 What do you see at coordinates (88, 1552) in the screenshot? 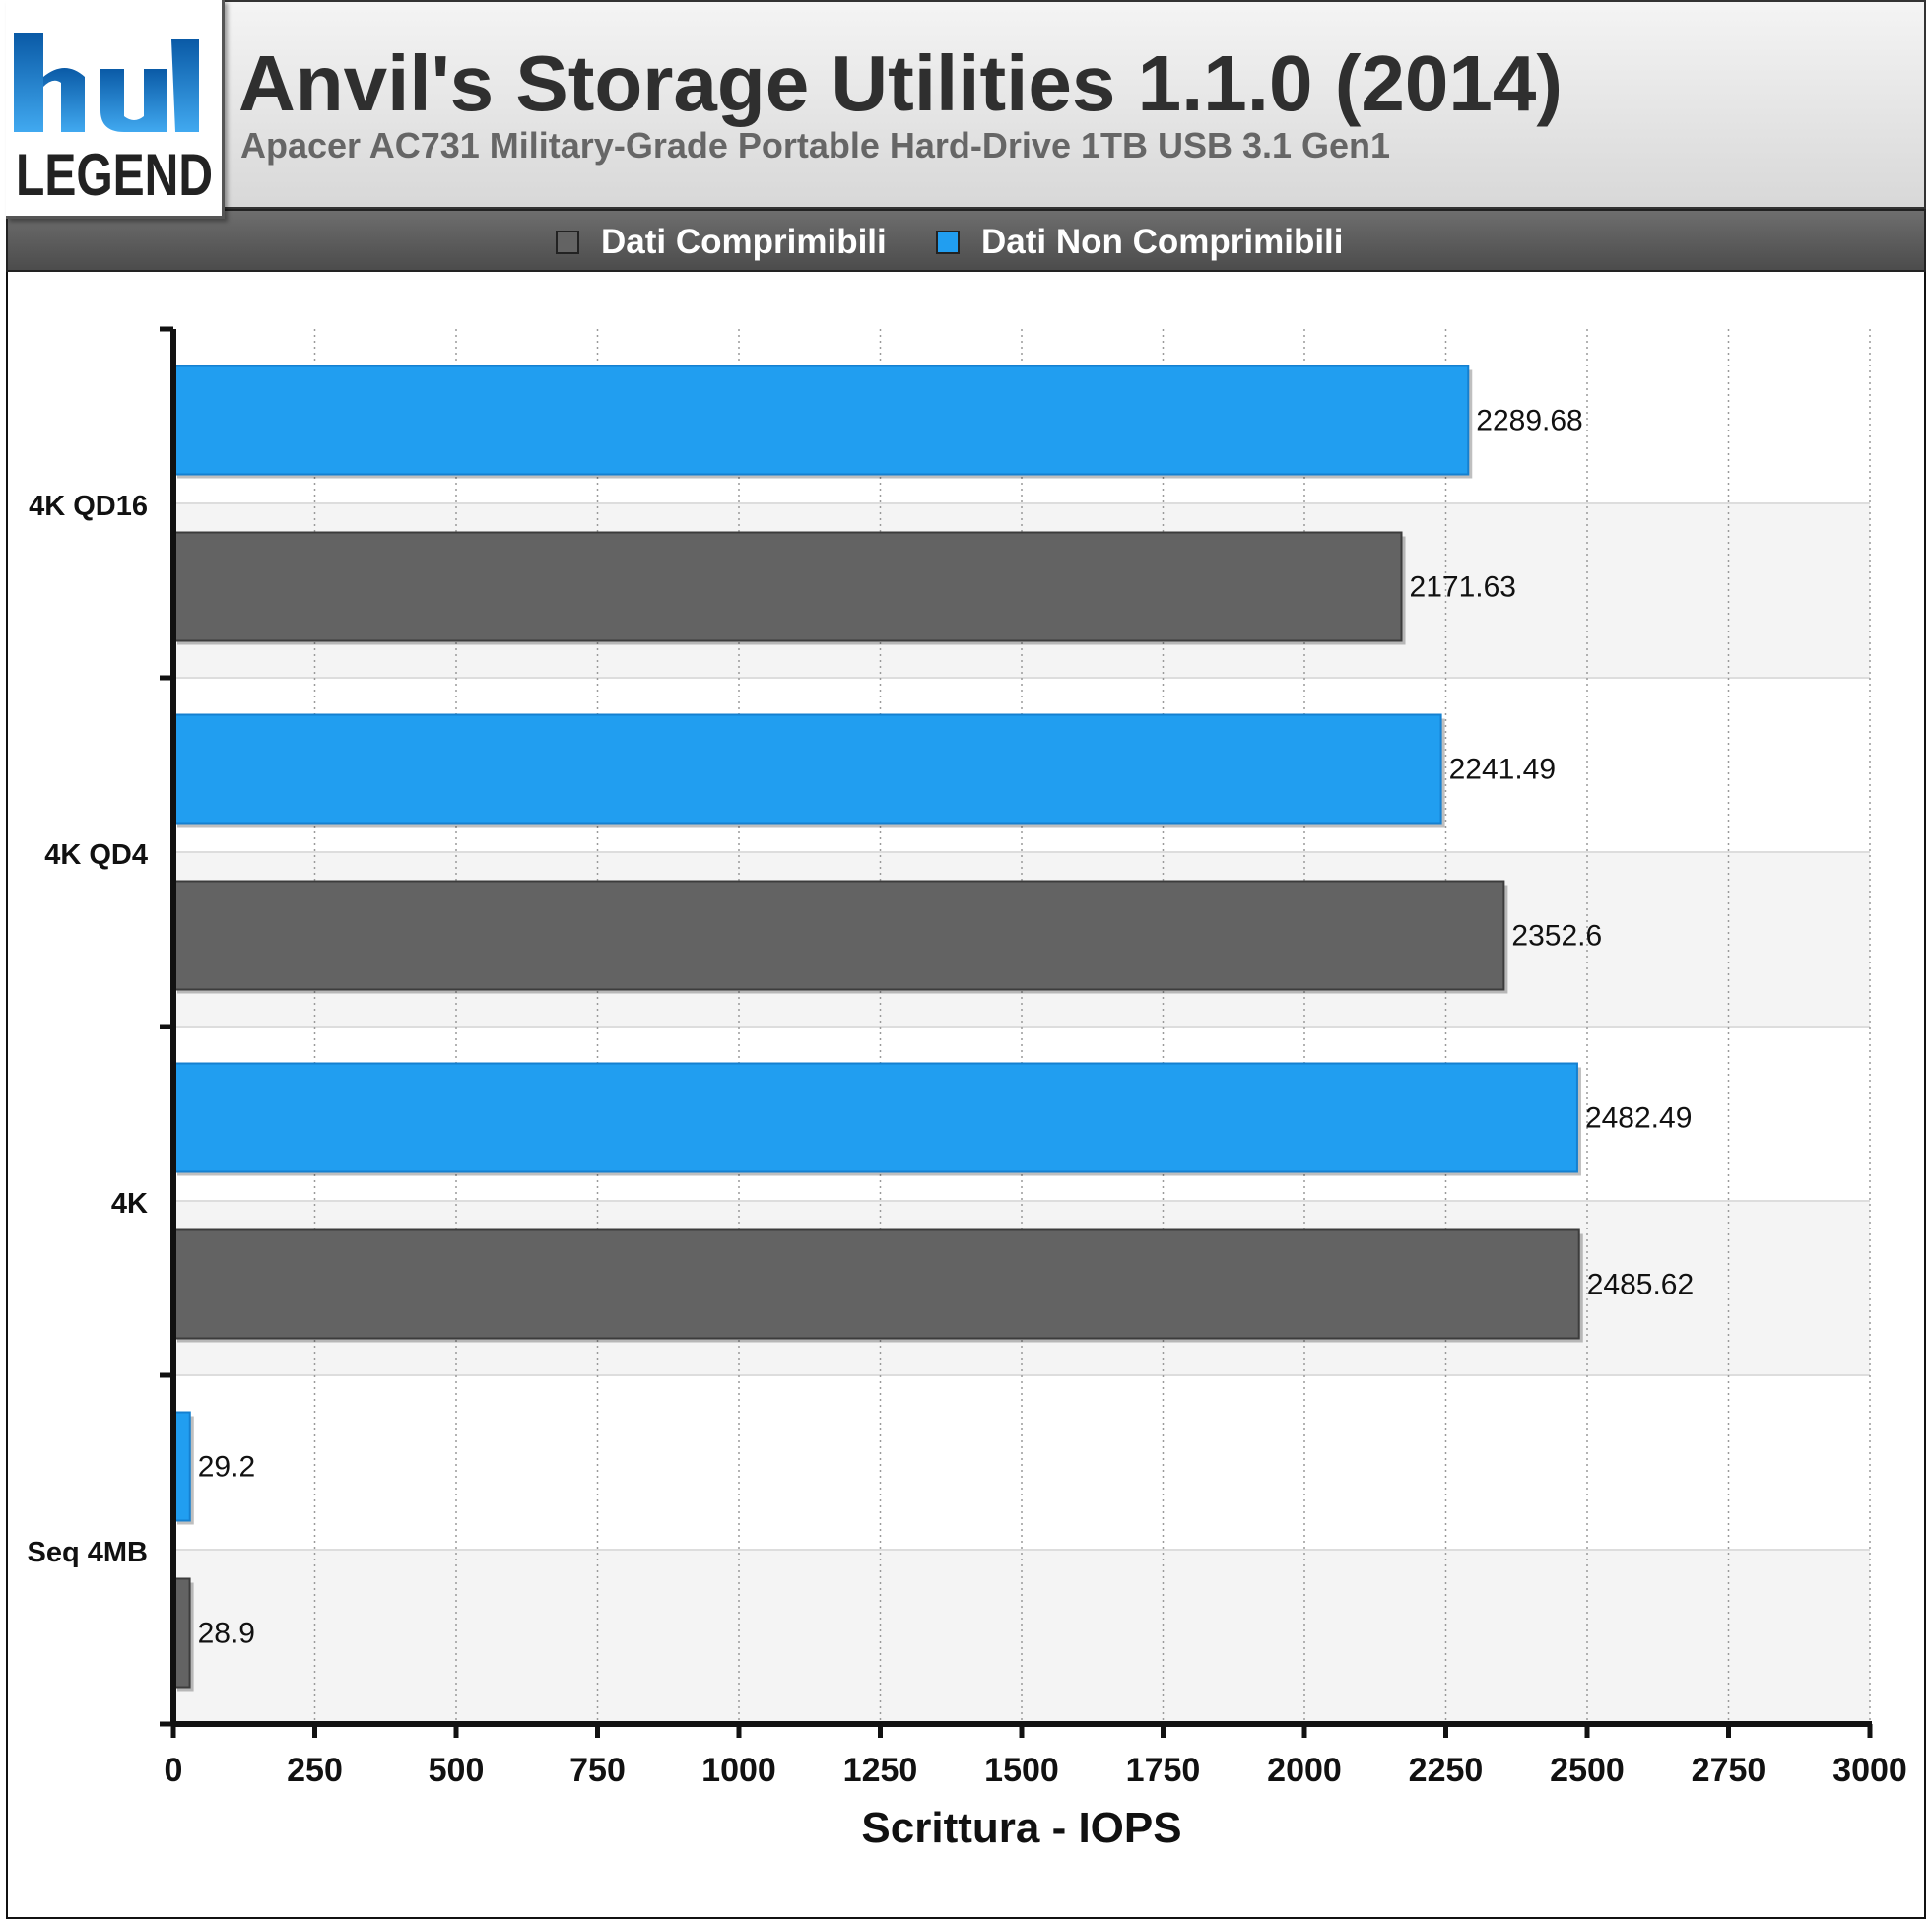
I see `category-label: Seq 4MB` at bounding box center [88, 1552].